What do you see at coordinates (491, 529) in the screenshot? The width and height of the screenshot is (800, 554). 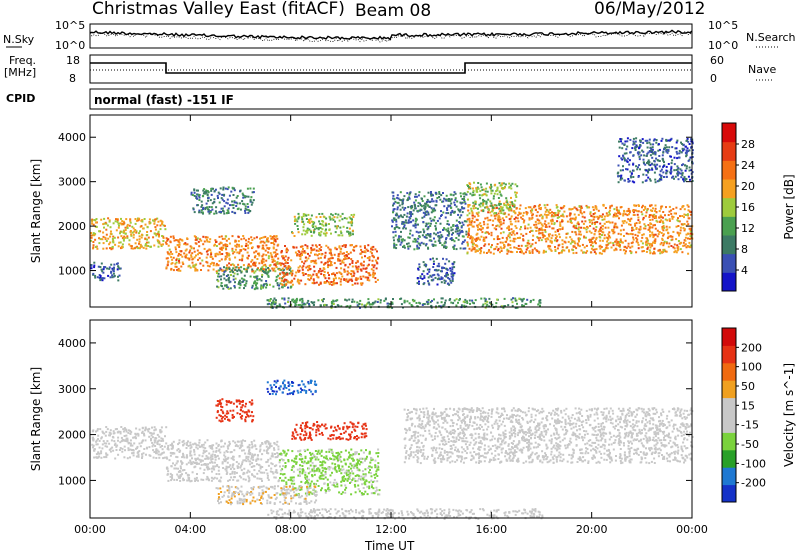 I see `x-tick-label: 16:00` at bounding box center [491, 529].